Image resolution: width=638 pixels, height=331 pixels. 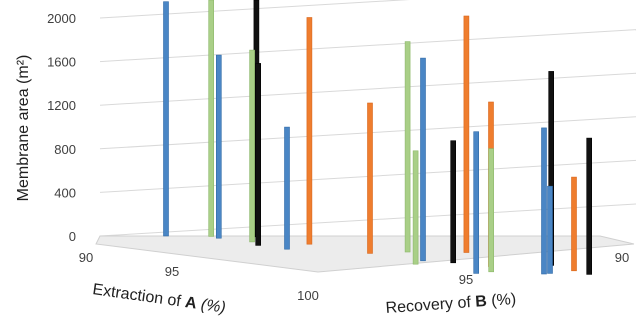 I want to click on recovery-axis-title: Recovery of B (%), so click(x=451, y=304).